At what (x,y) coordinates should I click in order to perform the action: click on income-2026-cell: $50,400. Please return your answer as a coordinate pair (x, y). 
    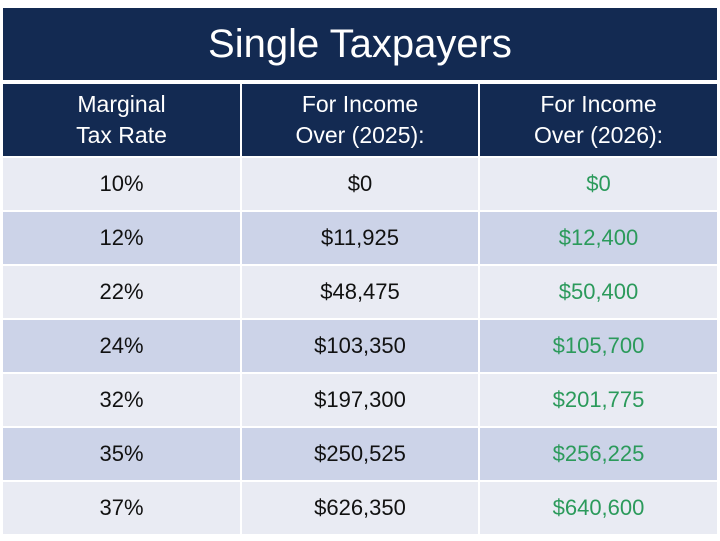
    Looking at the image, I should click on (597, 291).